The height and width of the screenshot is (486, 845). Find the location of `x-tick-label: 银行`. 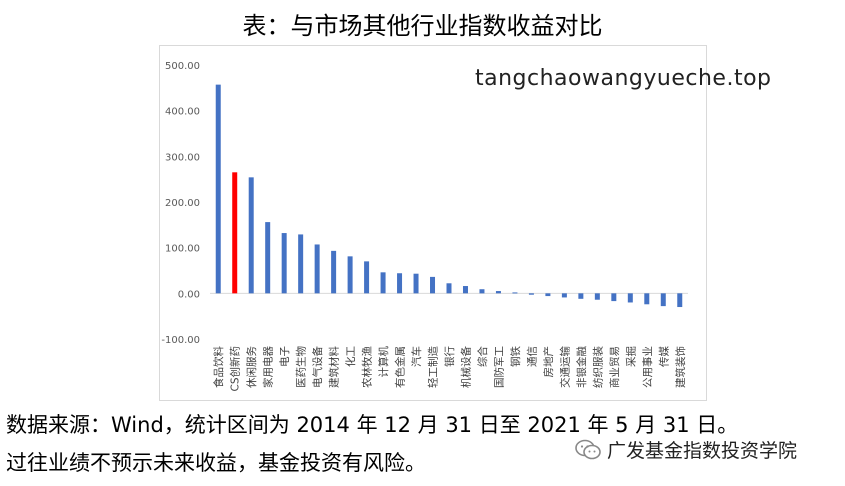

x-tick-label: 银行 is located at coordinates (449, 356).